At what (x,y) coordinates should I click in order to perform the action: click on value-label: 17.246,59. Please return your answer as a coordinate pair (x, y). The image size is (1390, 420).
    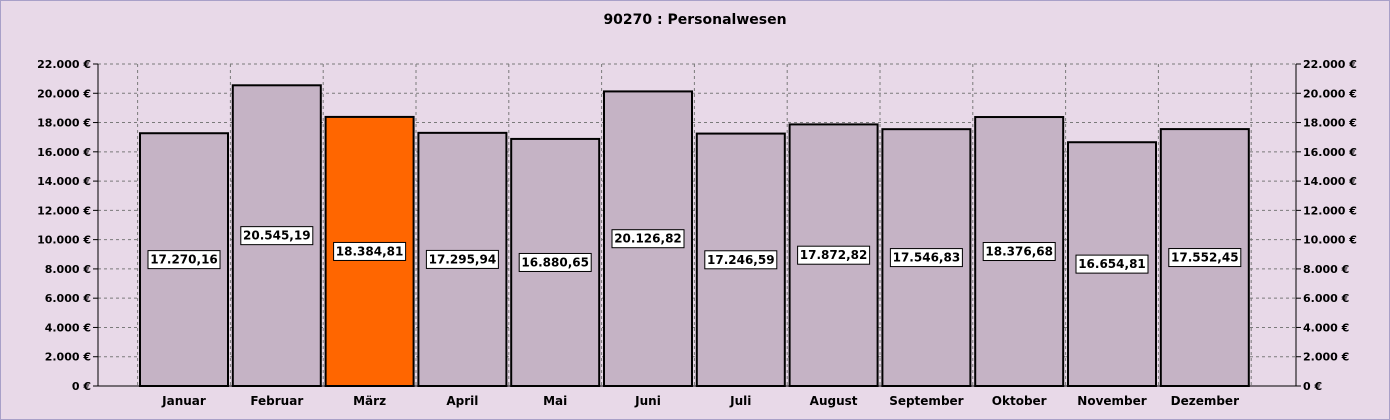
    Looking at the image, I should click on (741, 260).